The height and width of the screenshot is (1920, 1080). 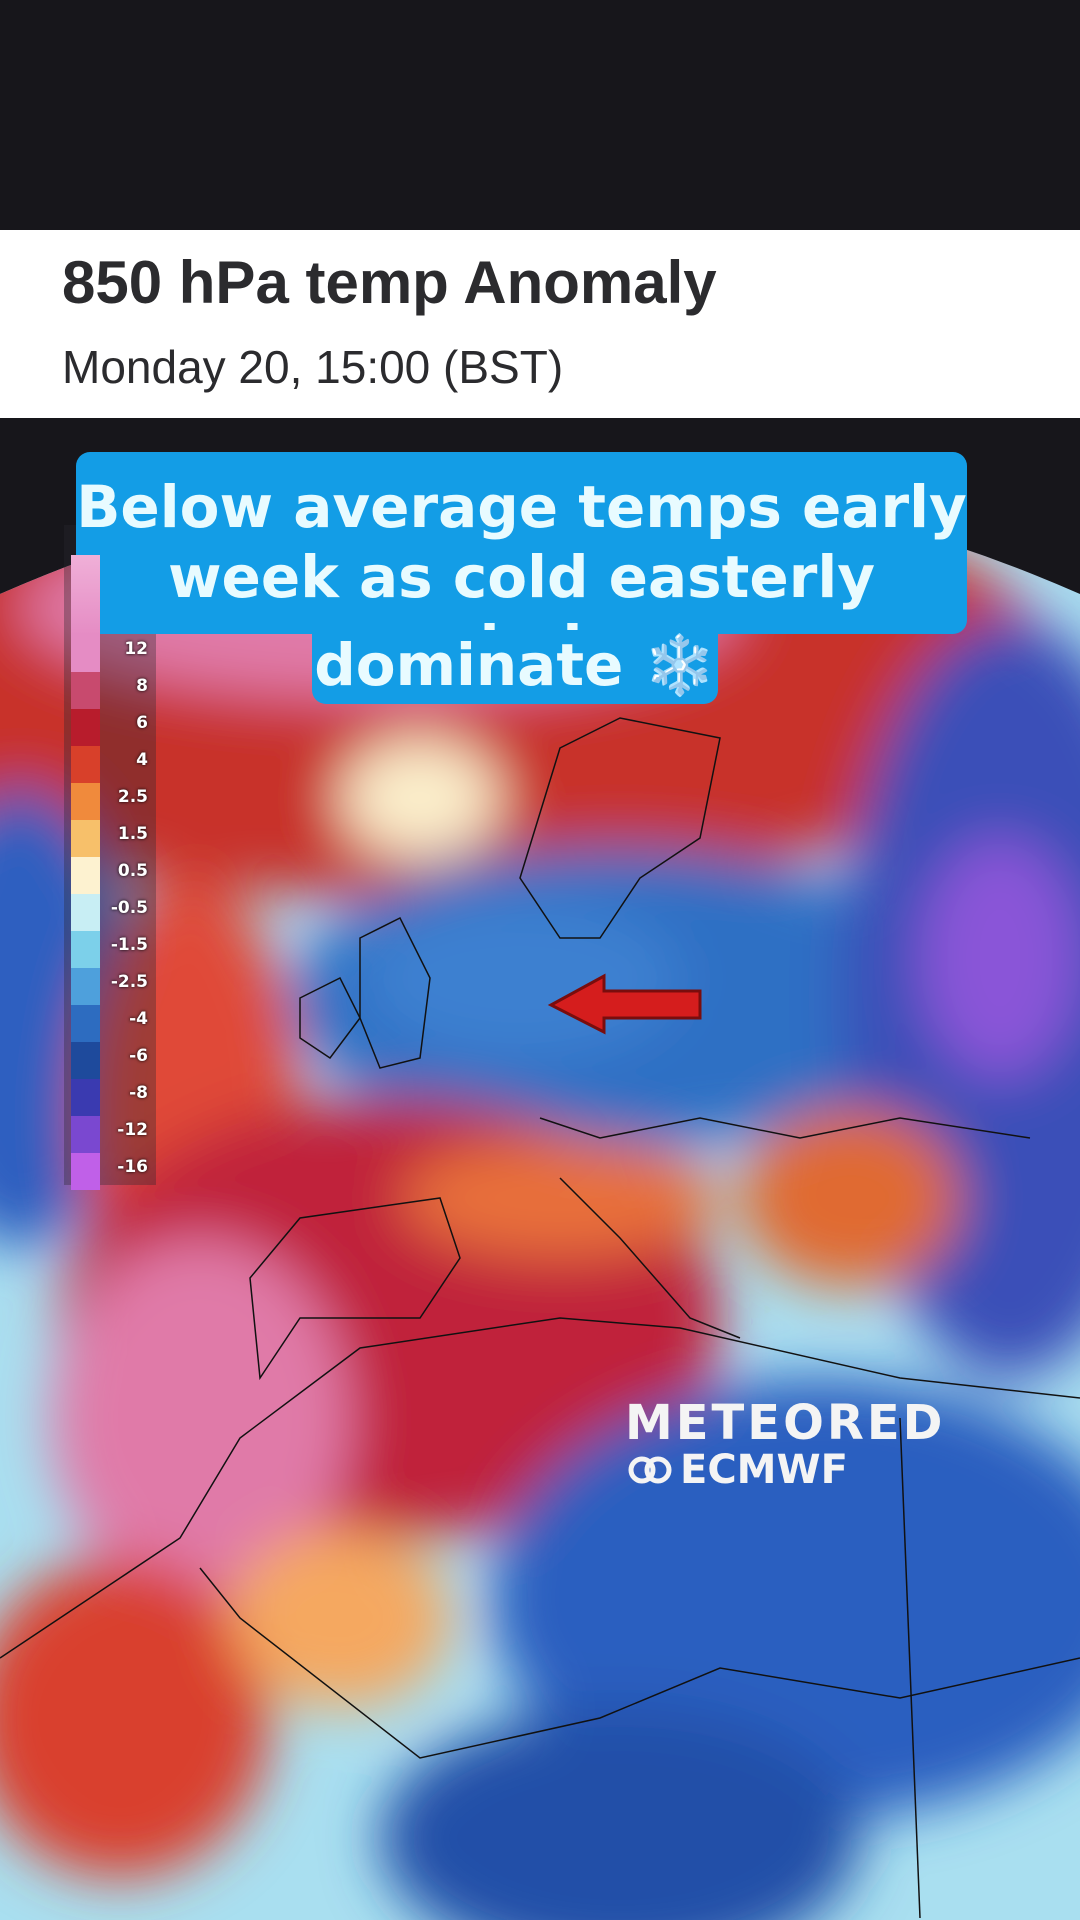 What do you see at coordinates (132, 834) in the screenshot?
I see `legend-label: 1.5` at bounding box center [132, 834].